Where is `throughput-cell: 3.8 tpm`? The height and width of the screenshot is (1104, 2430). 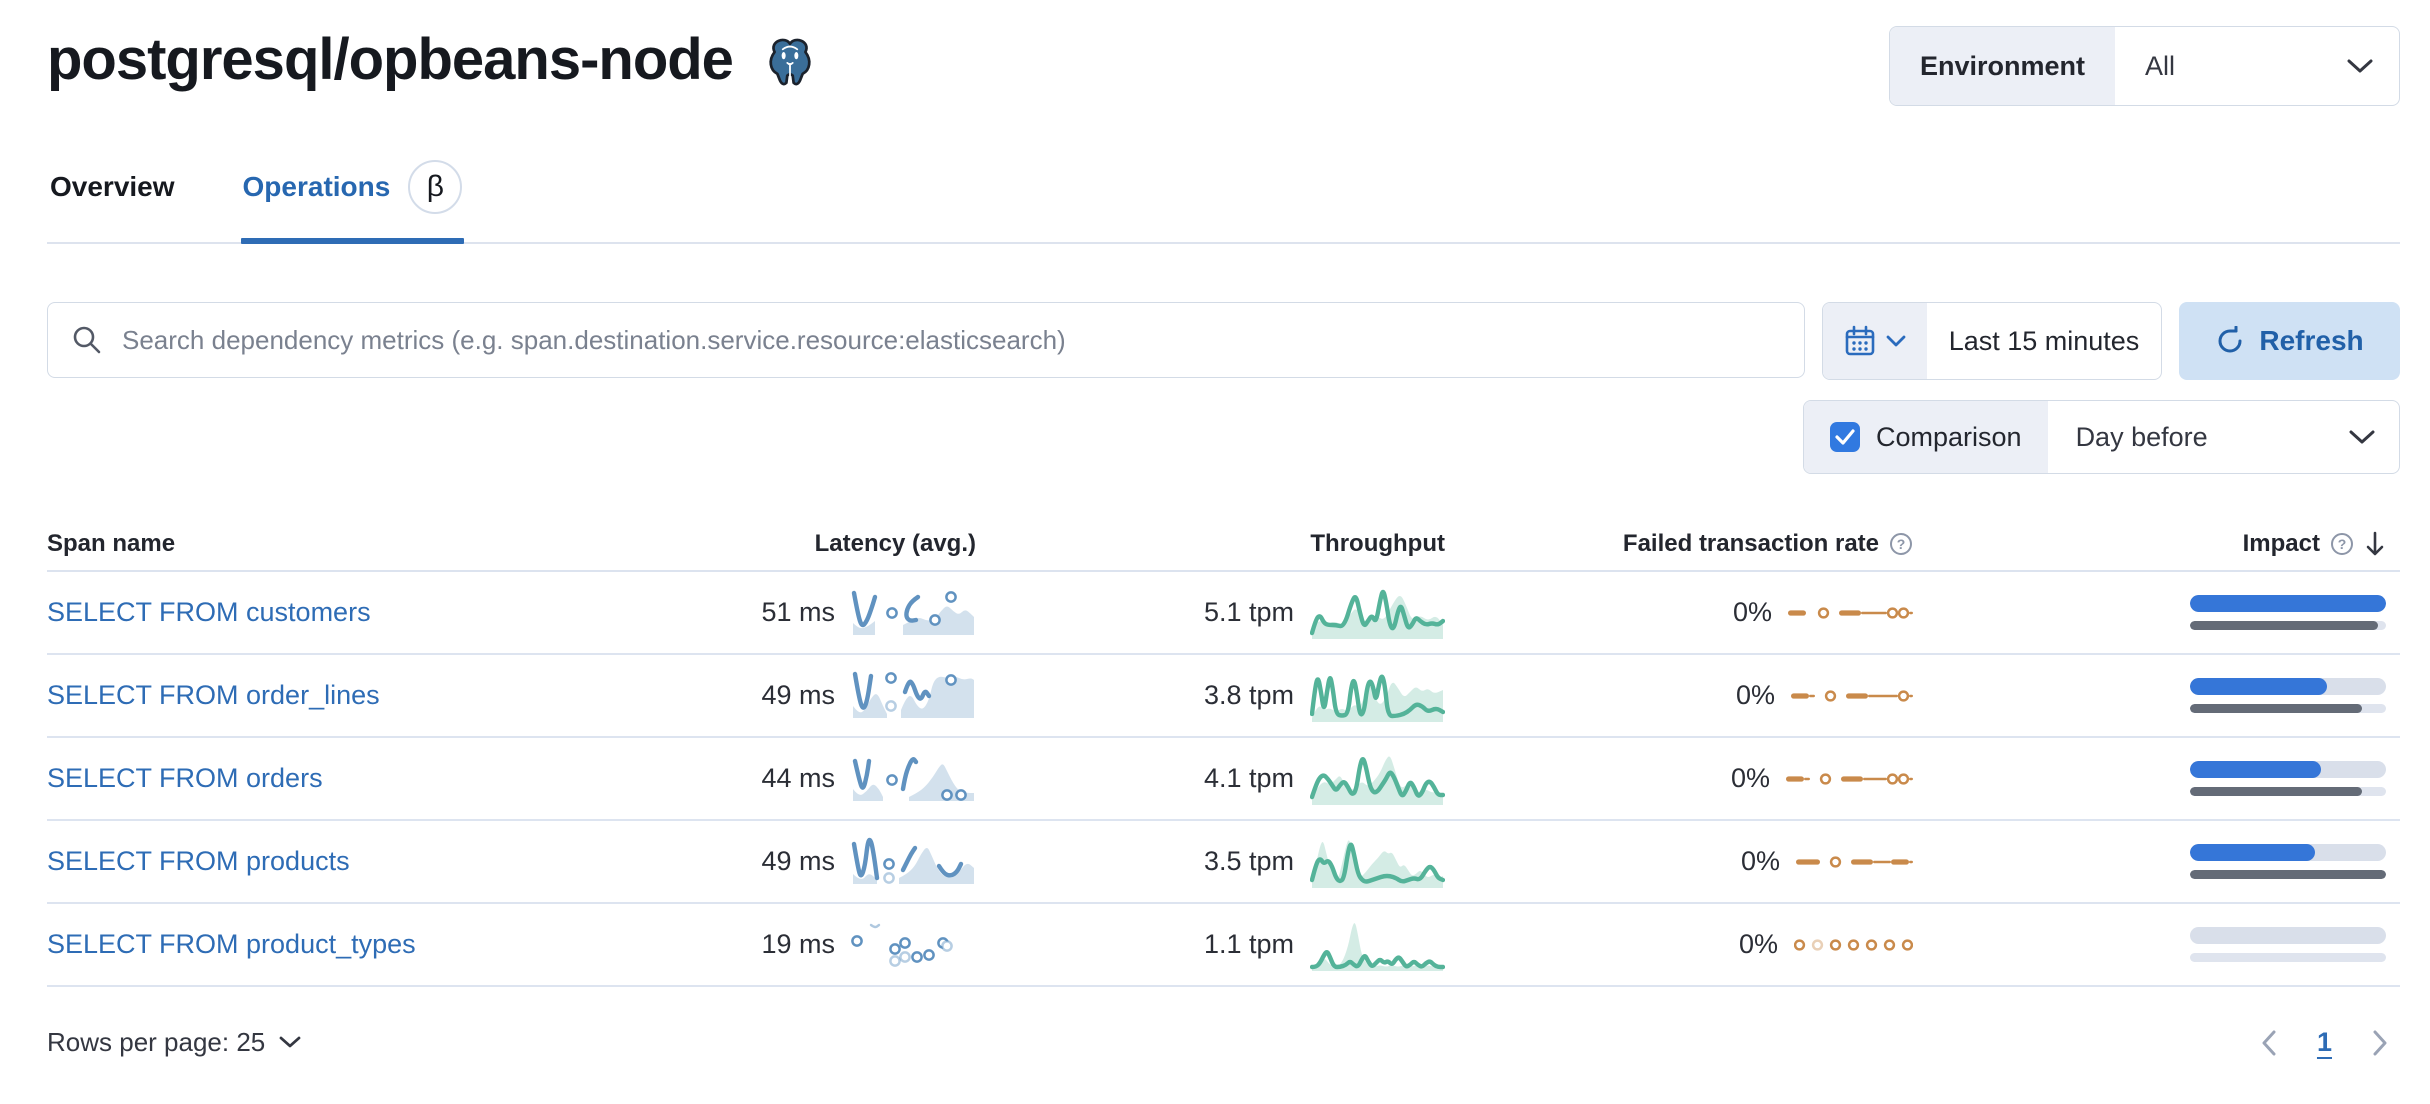
throughput-cell: 3.8 tpm is located at coordinates (1210, 696).